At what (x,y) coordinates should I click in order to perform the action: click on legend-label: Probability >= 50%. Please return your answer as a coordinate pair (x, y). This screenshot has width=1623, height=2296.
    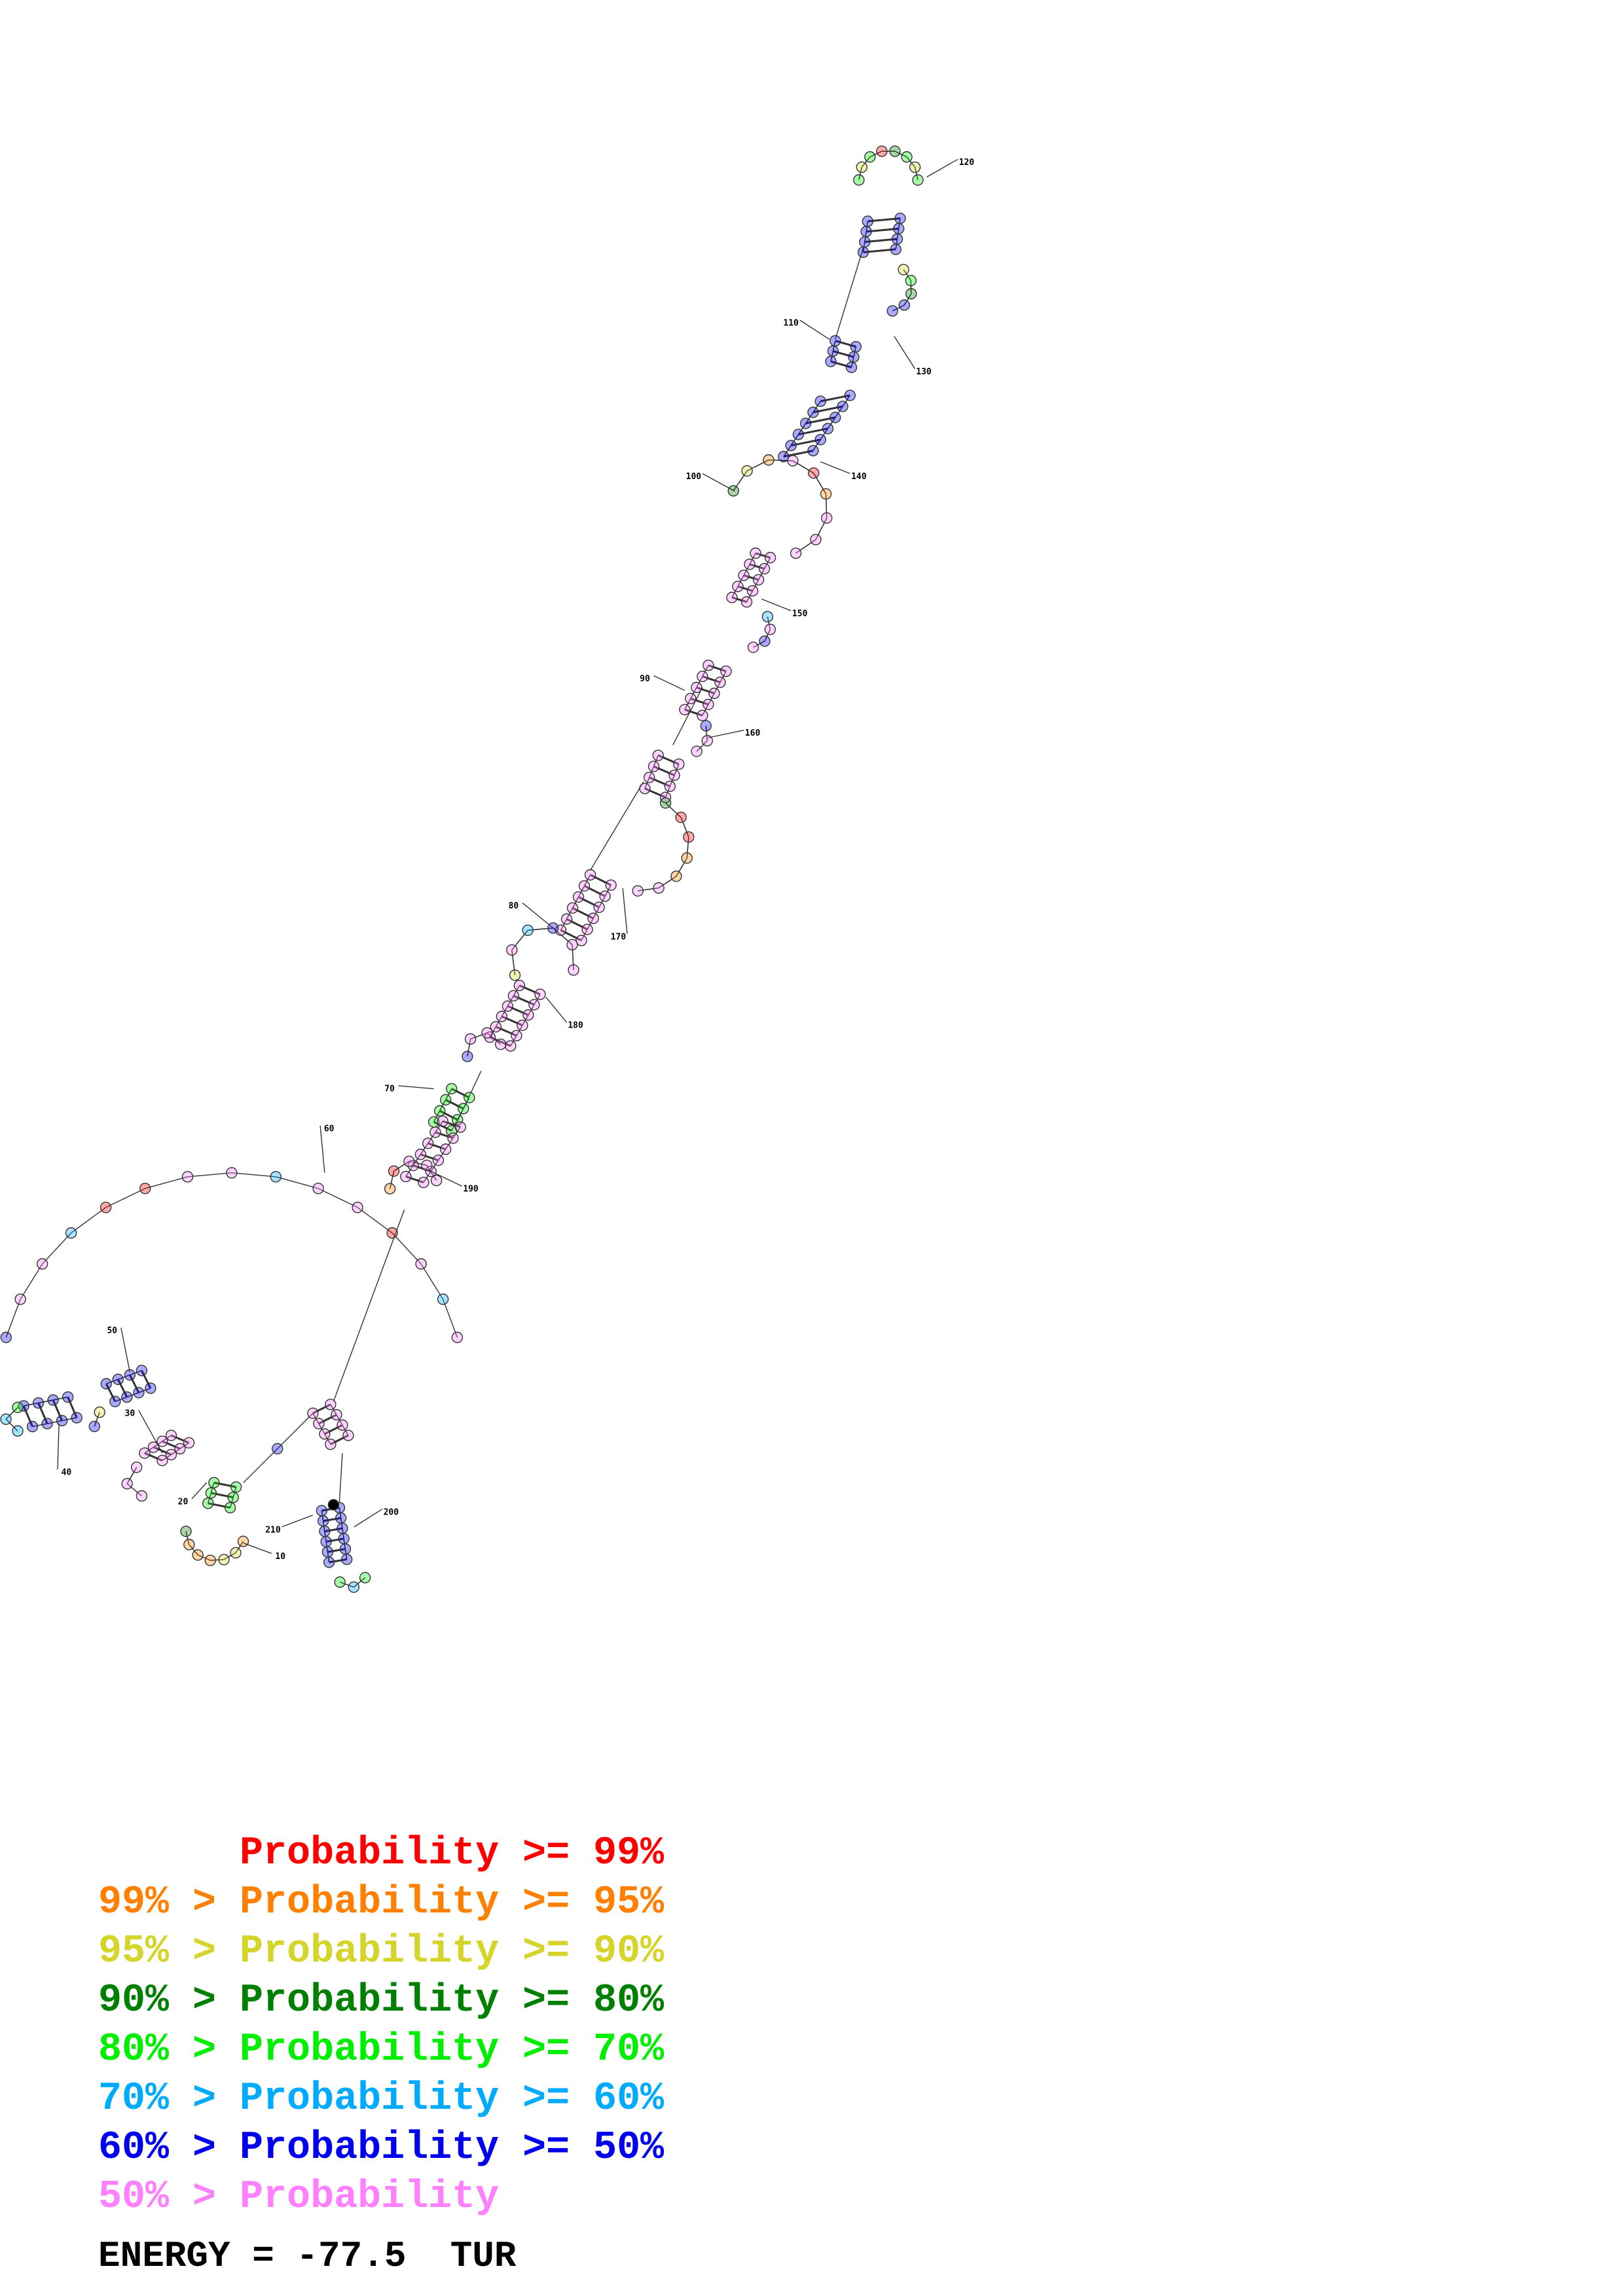
    Looking at the image, I should click on (452, 2148).